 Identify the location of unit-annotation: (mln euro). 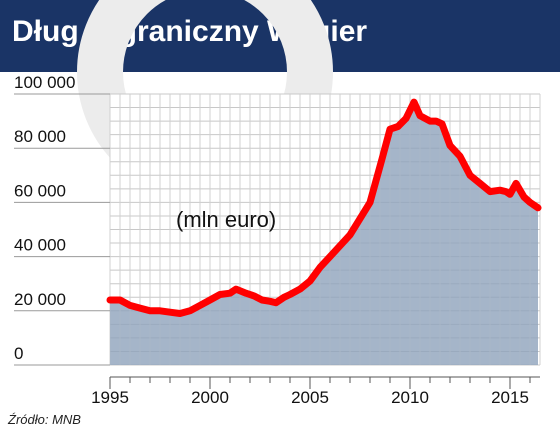
(226, 219).